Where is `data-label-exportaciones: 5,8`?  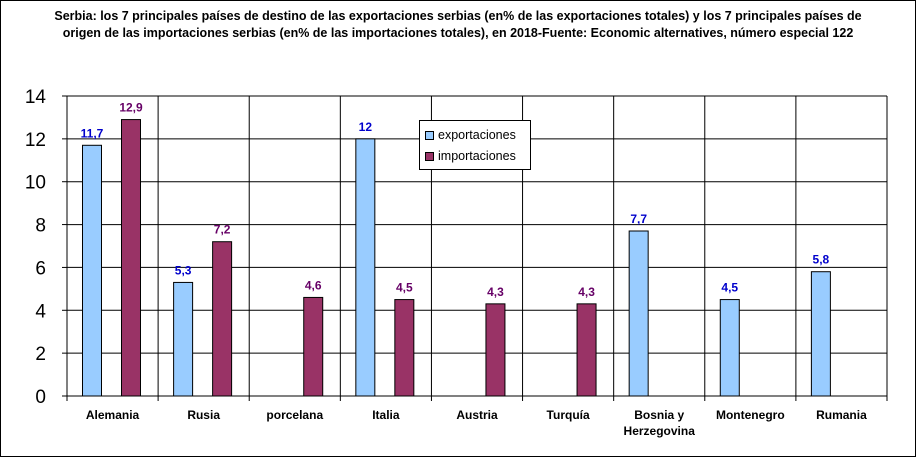 data-label-exportaciones: 5,8 is located at coordinates (821, 260).